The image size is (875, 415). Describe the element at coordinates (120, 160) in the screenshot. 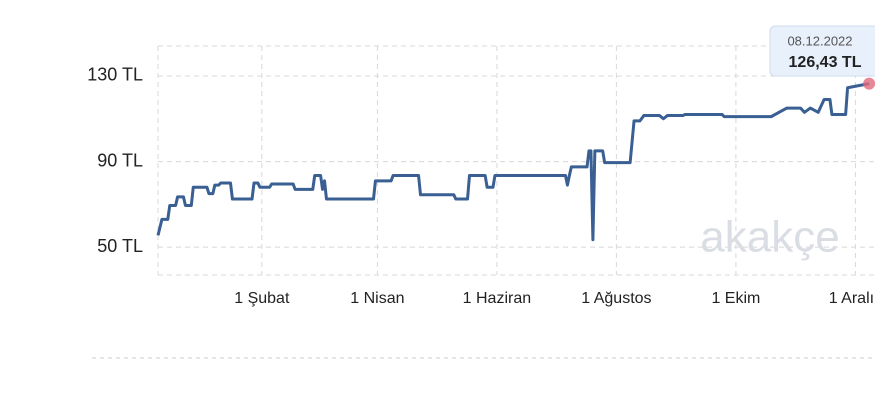

I see `y-tick-label: 90 TL` at that location.